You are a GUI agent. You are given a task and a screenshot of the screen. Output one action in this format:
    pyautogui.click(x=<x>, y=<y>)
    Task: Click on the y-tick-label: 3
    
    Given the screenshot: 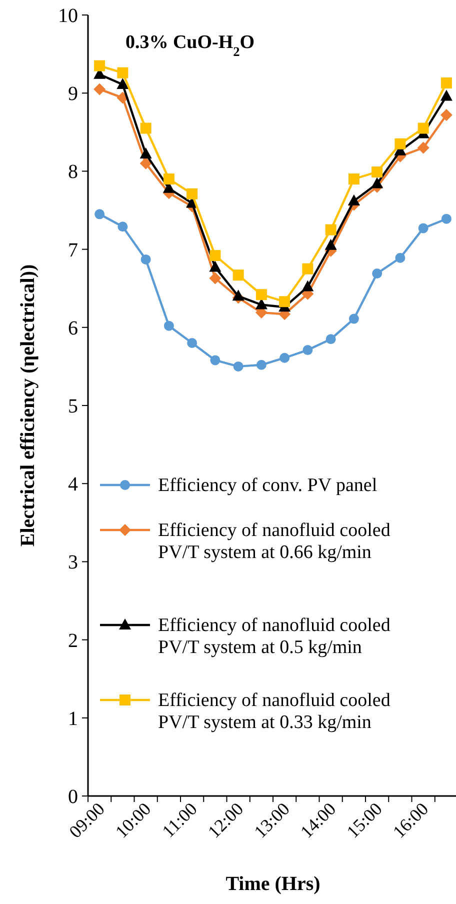 What is the action you would take?
    pyautogui.click(x=73, y=563)
    